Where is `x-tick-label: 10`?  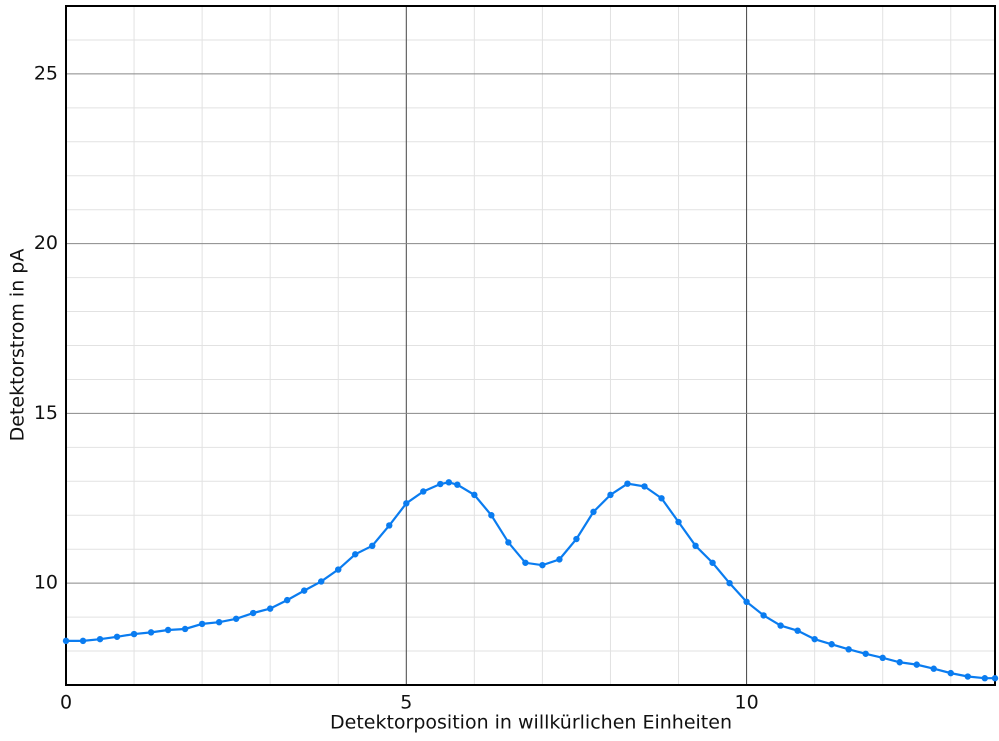
x-tick-label: 10 is located at coordinates (746, 703).